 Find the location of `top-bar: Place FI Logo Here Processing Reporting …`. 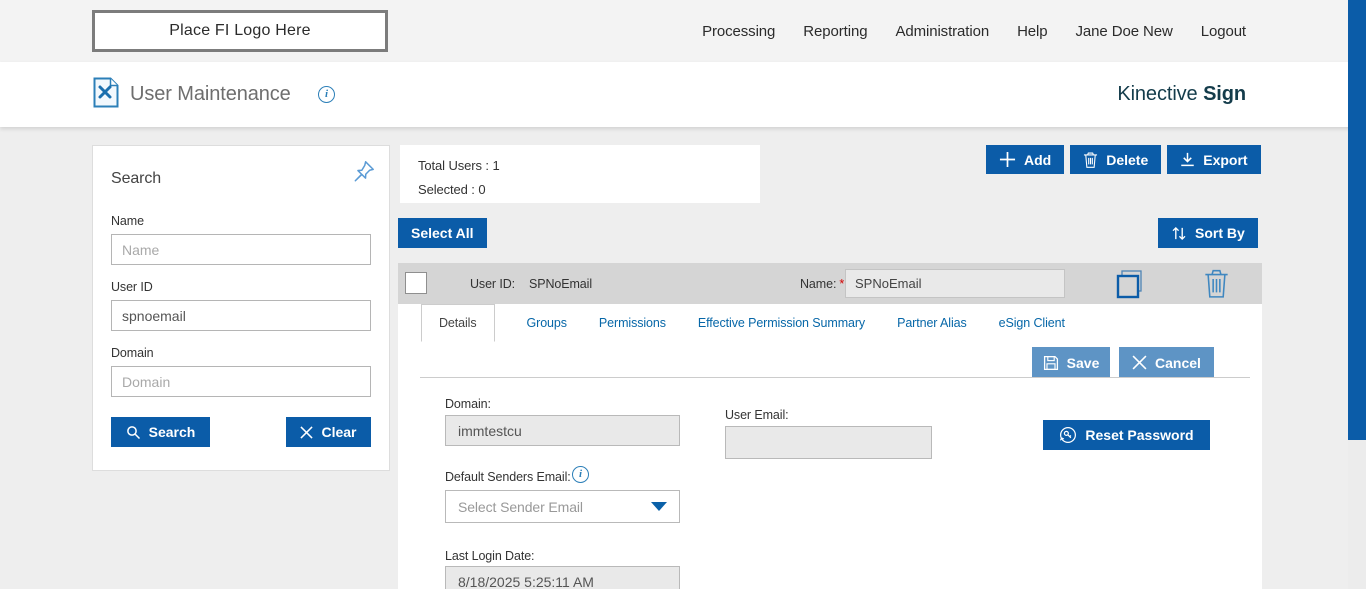

top-bar: Place FI Logo Here Processing Reporting … is located at coordinates (683, 31).